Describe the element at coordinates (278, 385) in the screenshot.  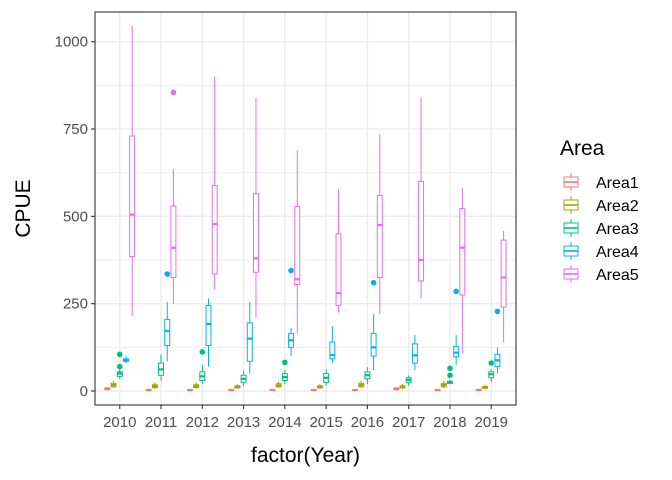
I see `box-area2-2014` at that location.